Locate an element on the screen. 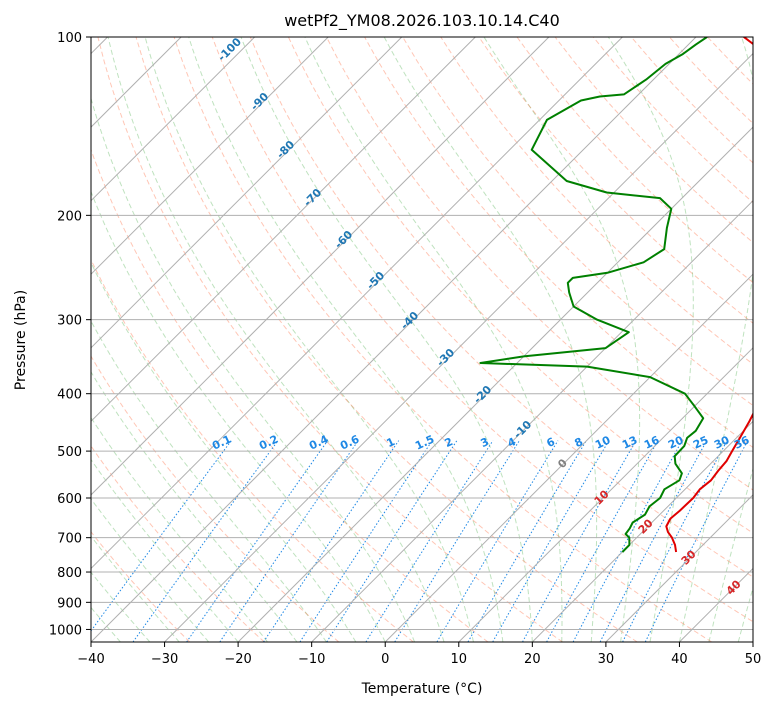 The height and width of the screenshot is (708, 775). y-tick-label: 800 is located at coordinates (69, 573).